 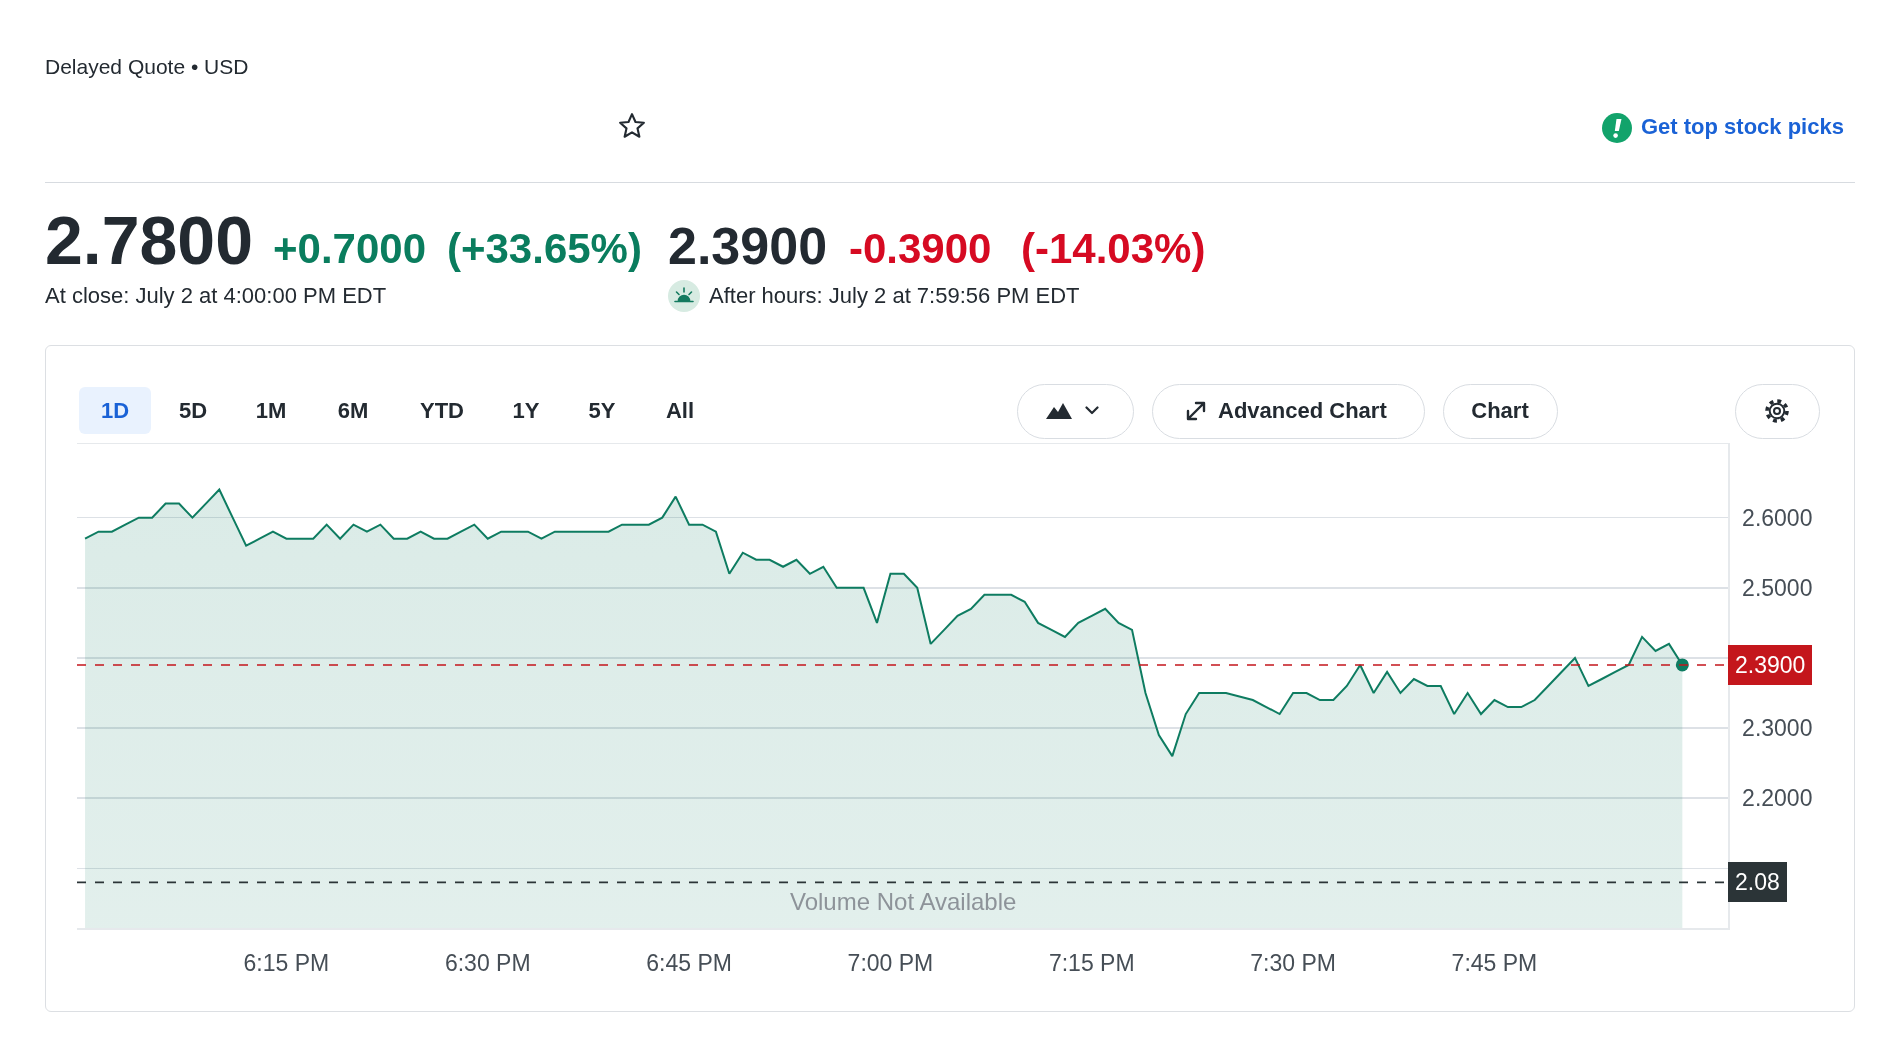 I want to click on text: After hours: July 2 at 7:59:56 PM EDT, so click(x=894, y=295).